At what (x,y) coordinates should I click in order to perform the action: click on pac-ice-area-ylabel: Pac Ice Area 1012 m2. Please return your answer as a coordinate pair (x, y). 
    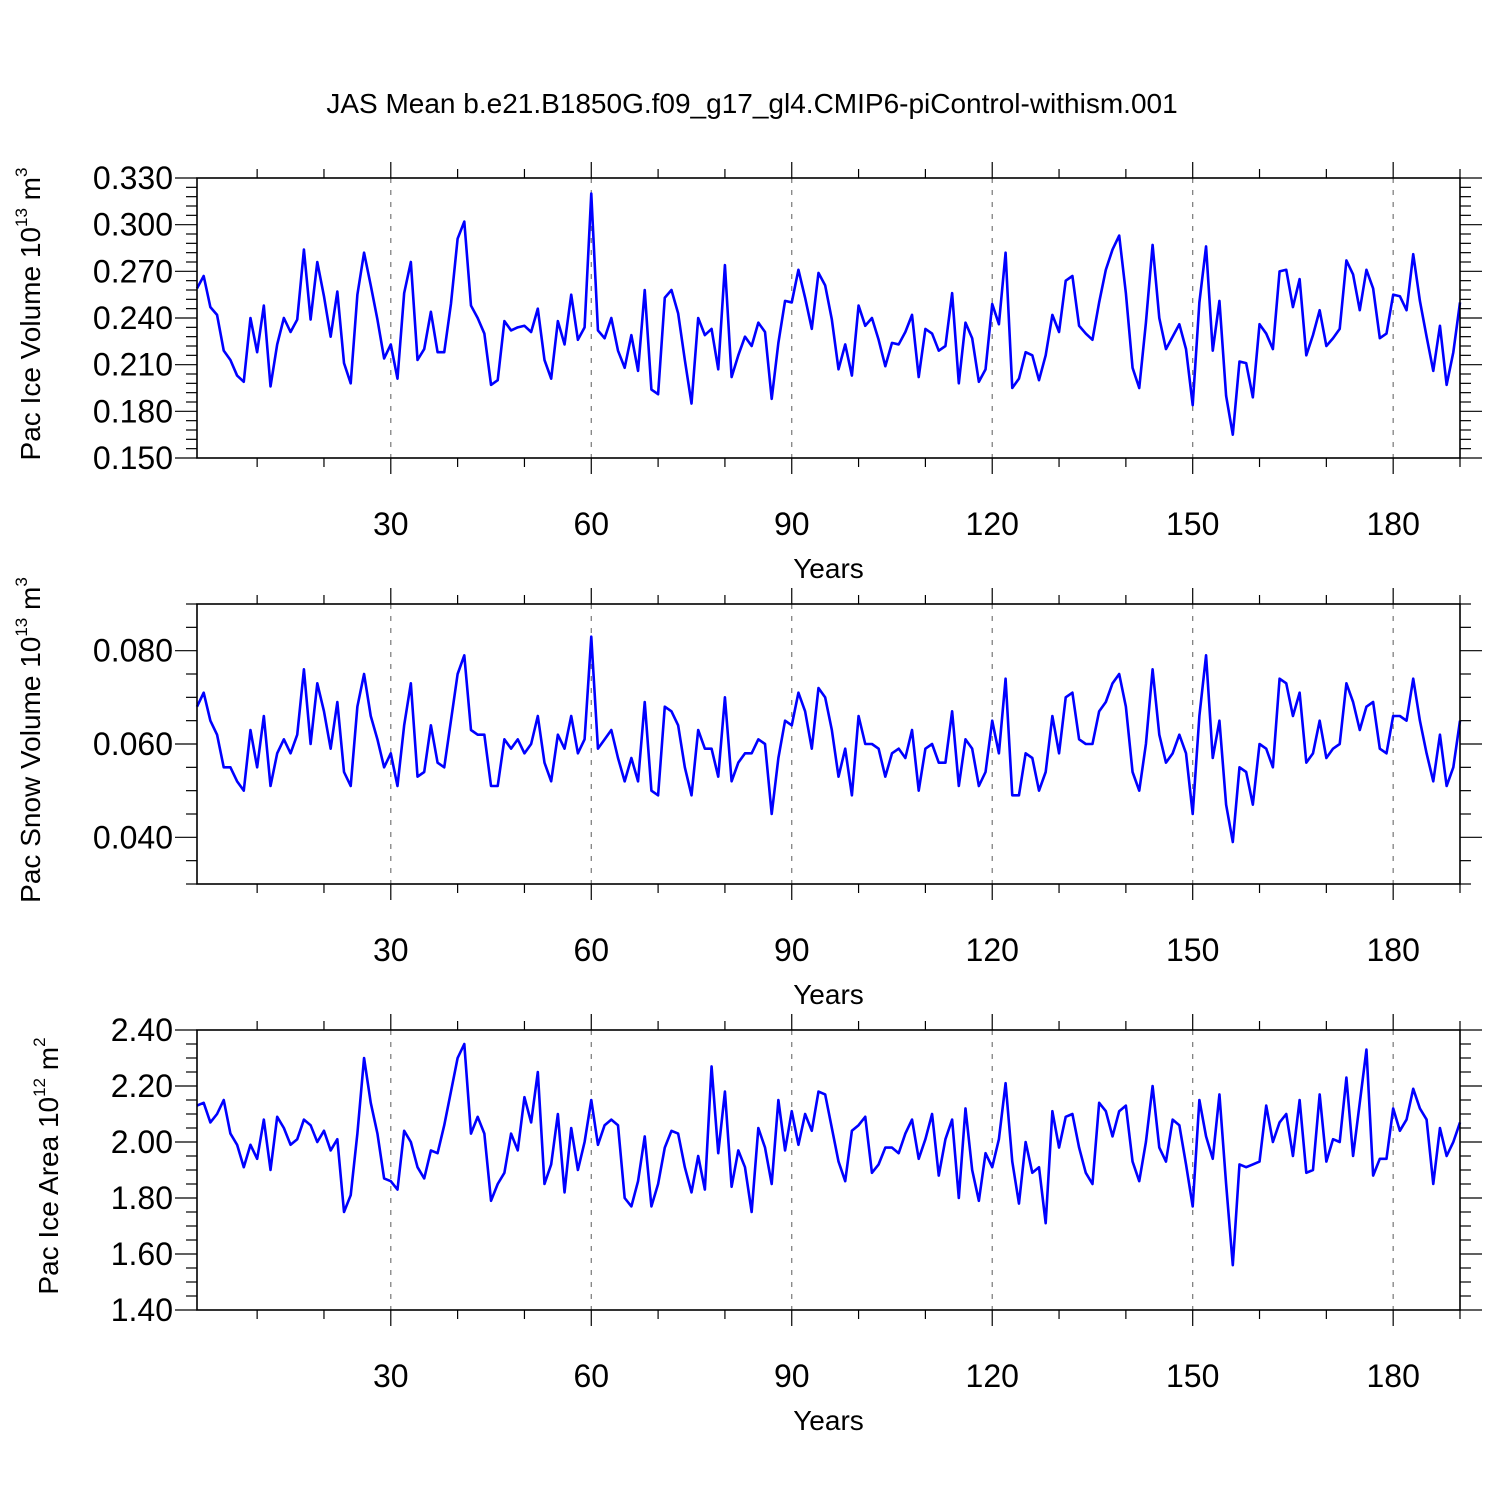
    Looking at the image, I should click on (47, 1165).